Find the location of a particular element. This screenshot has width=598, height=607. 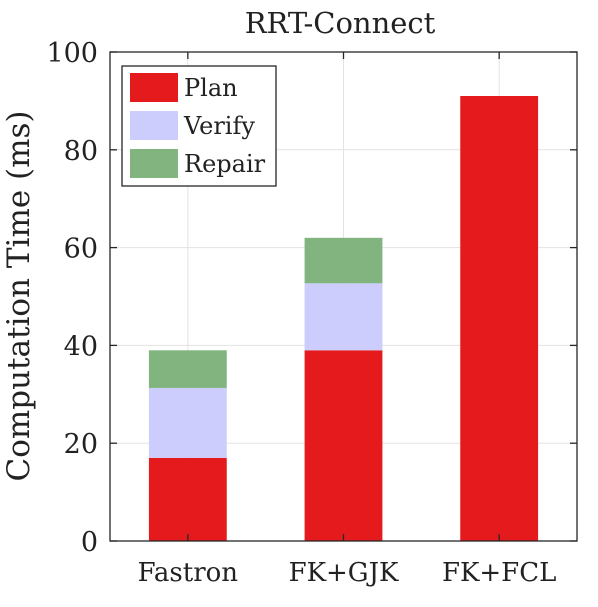

legend-swatch-verify is located at coordinates (154, 125).